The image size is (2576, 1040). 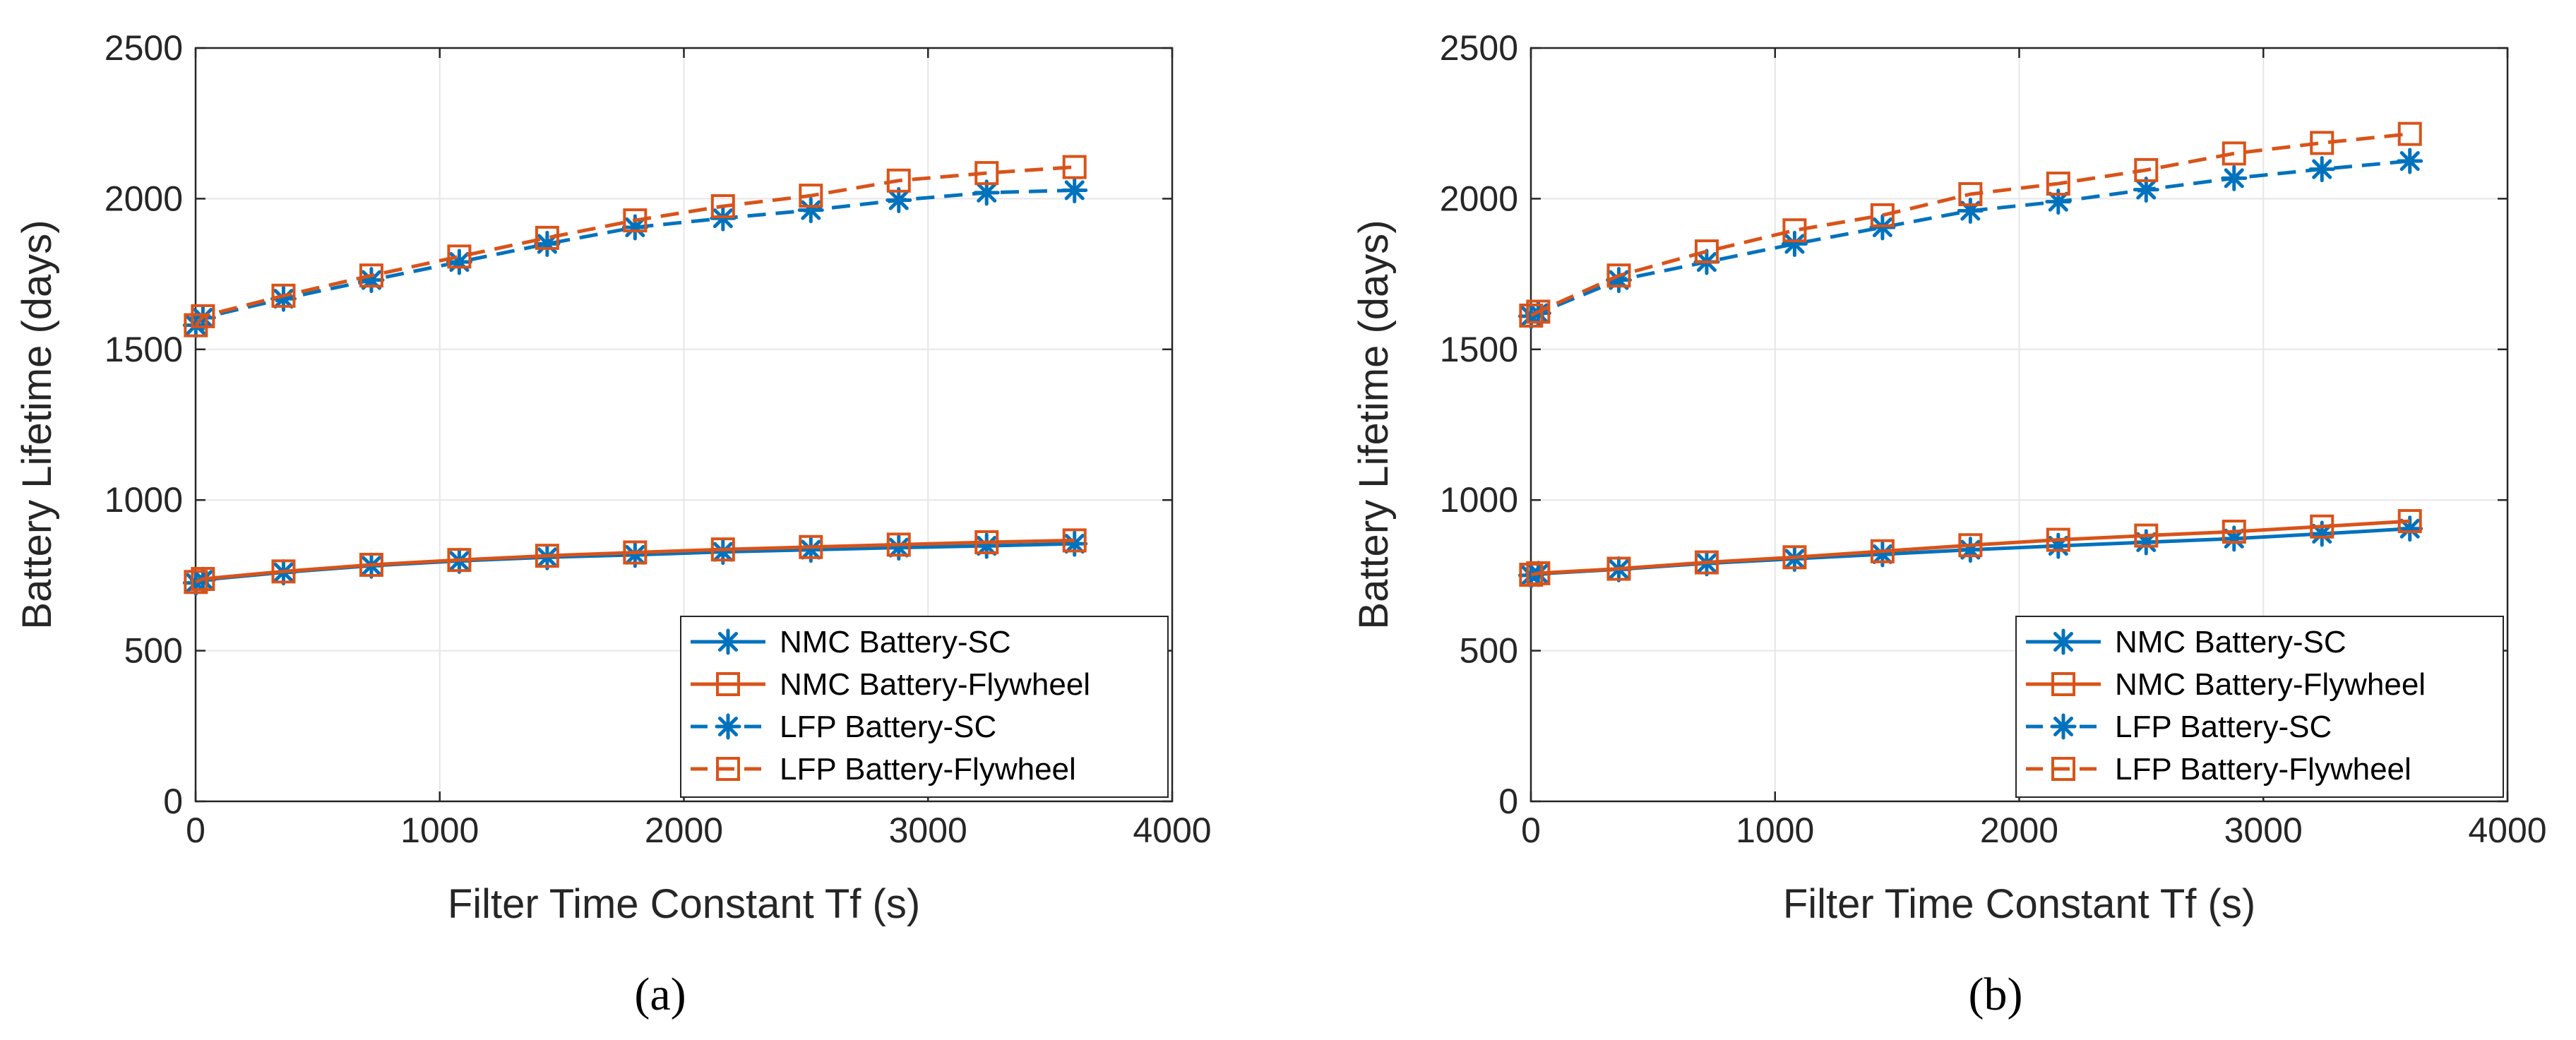 What do you see at coordinates (173, 801) in the screenshot?
I see `y-tick-label: 0` at bounding box center [173, 801].